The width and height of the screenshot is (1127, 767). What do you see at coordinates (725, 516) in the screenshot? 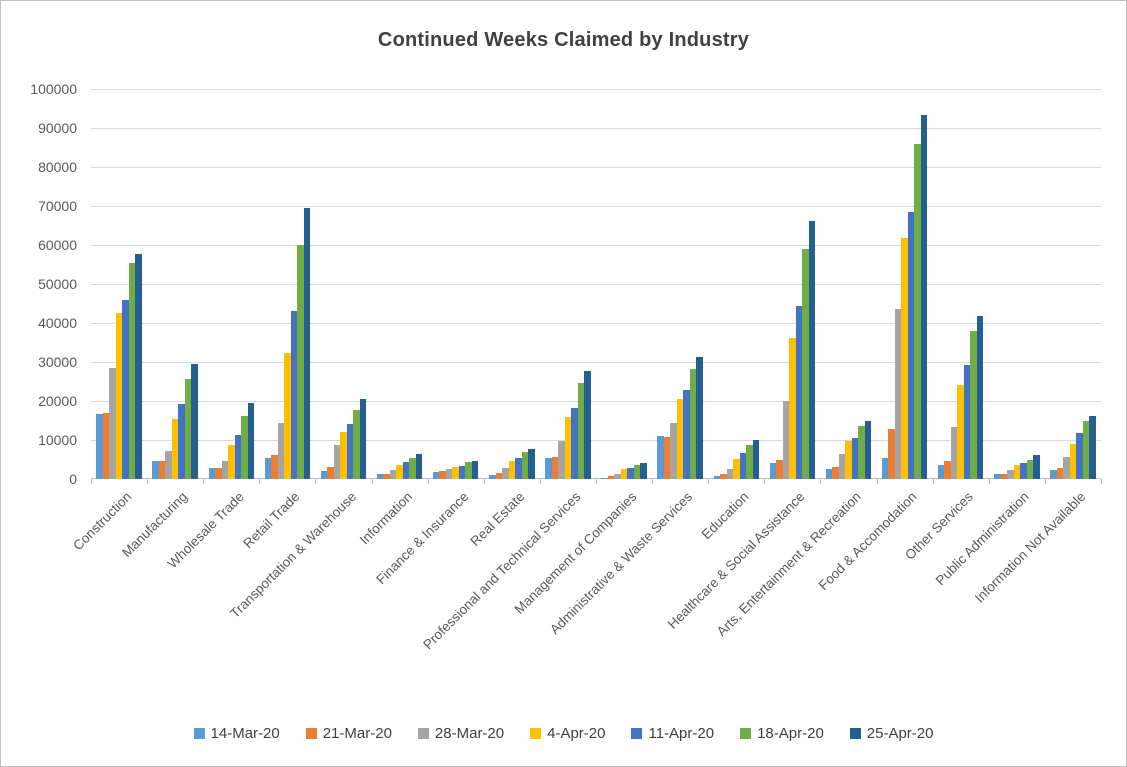
I see `x-category-label: Education` at bounding box center [725, 516].